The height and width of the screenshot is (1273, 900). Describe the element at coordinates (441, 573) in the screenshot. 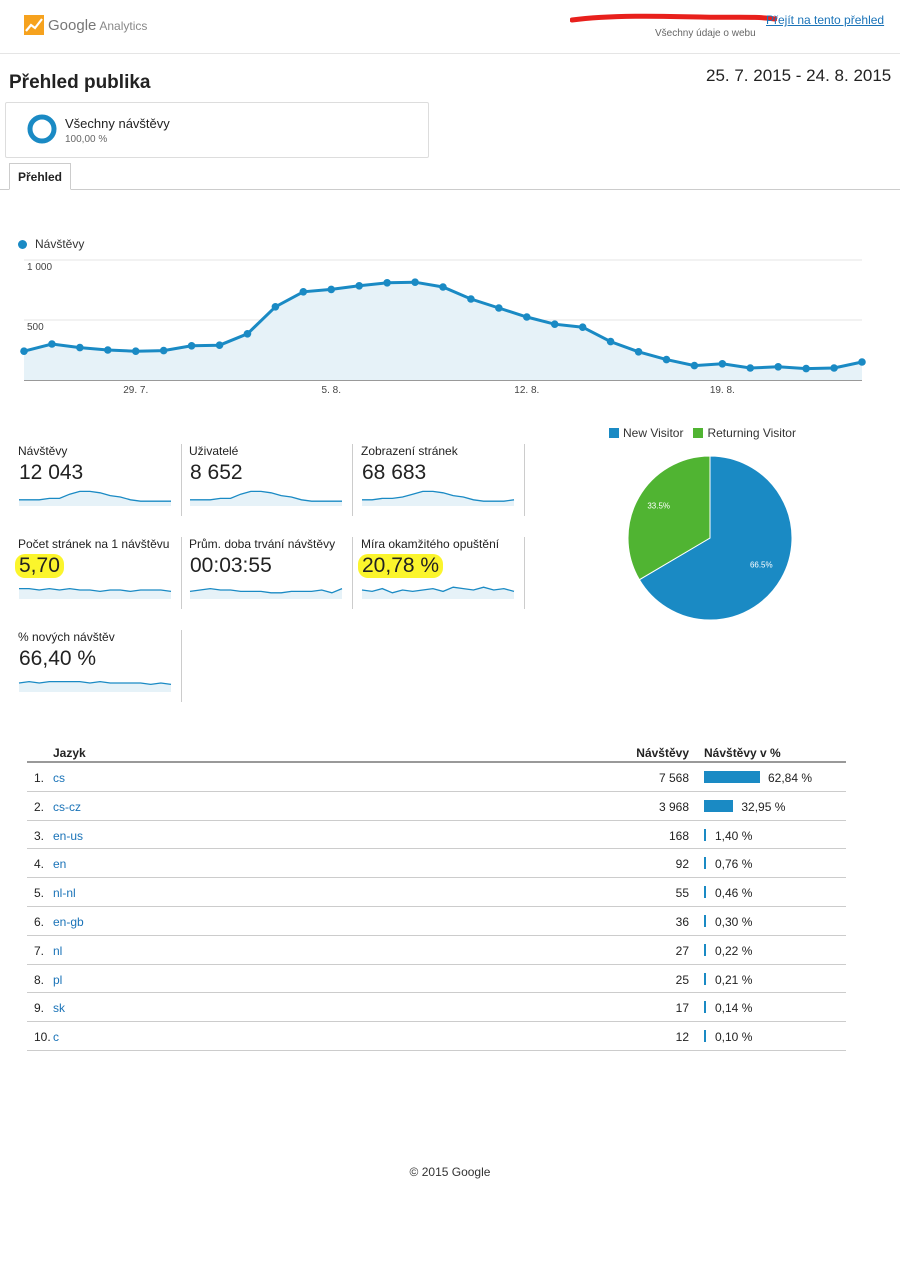

I see `metric-card: Míra okamžitého opuštění 20,78 %` at that location.